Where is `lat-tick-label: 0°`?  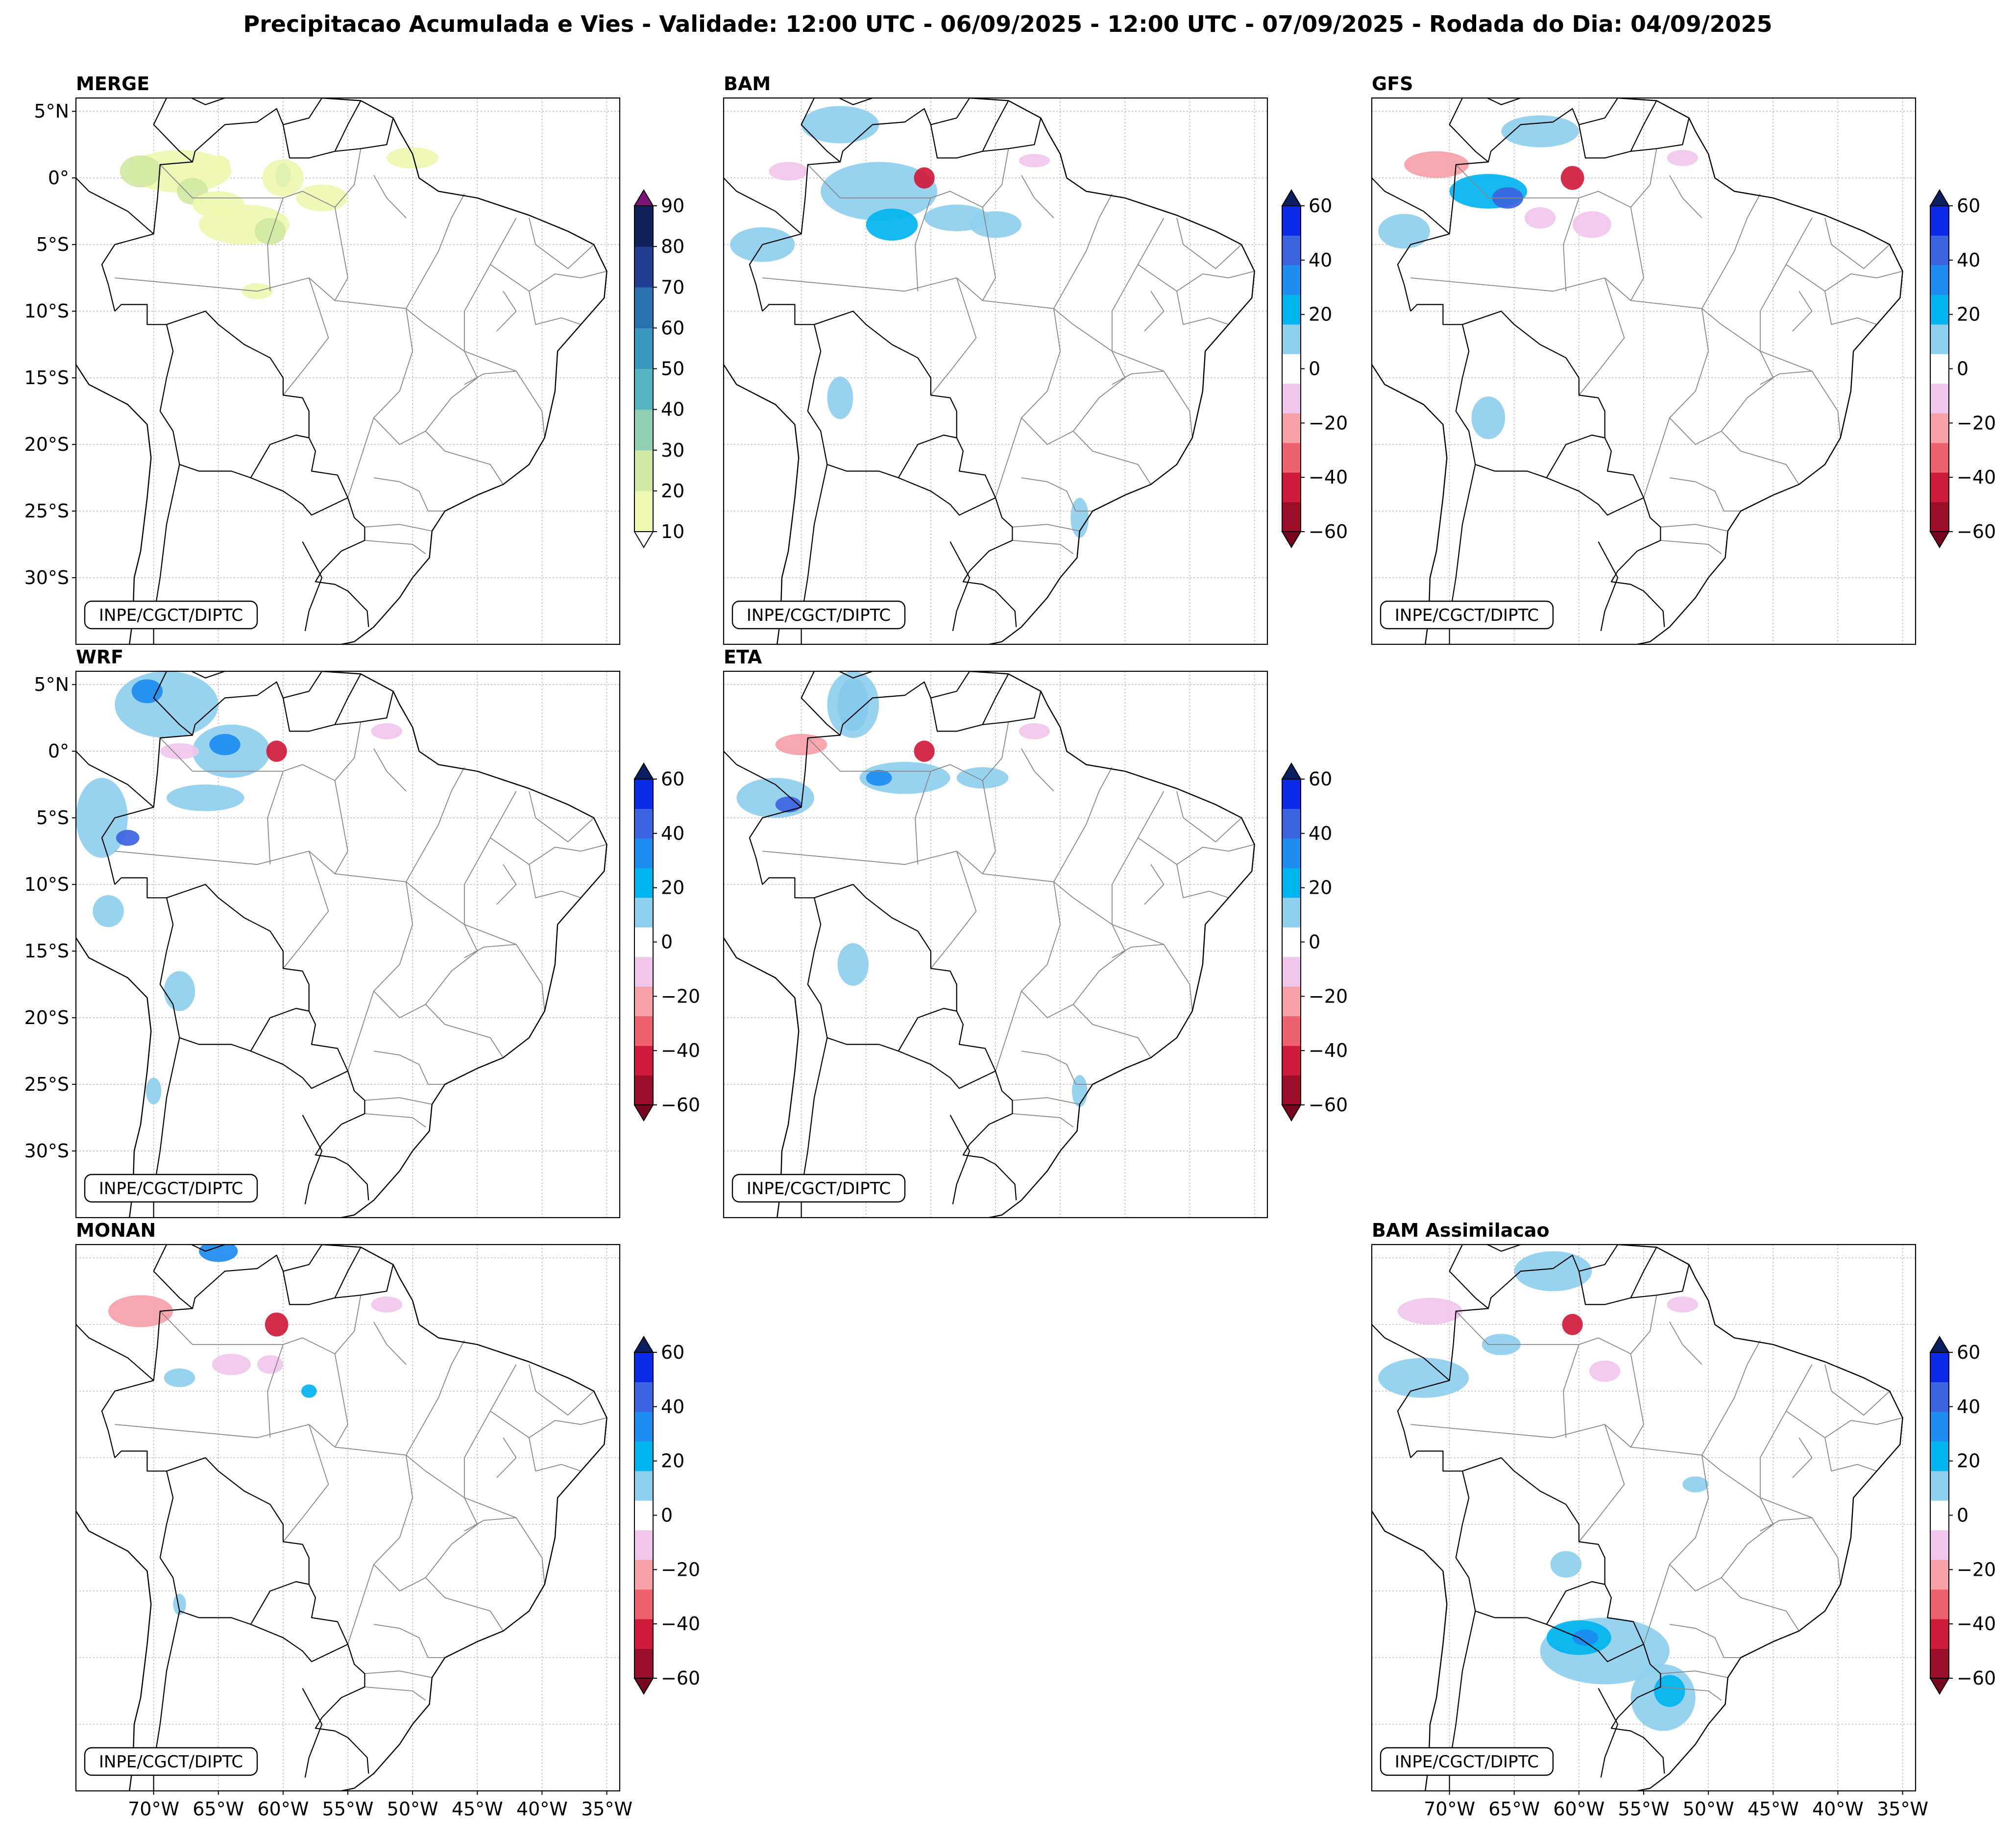 lat-tick-label: 0° is located at coordinates (58, 751).